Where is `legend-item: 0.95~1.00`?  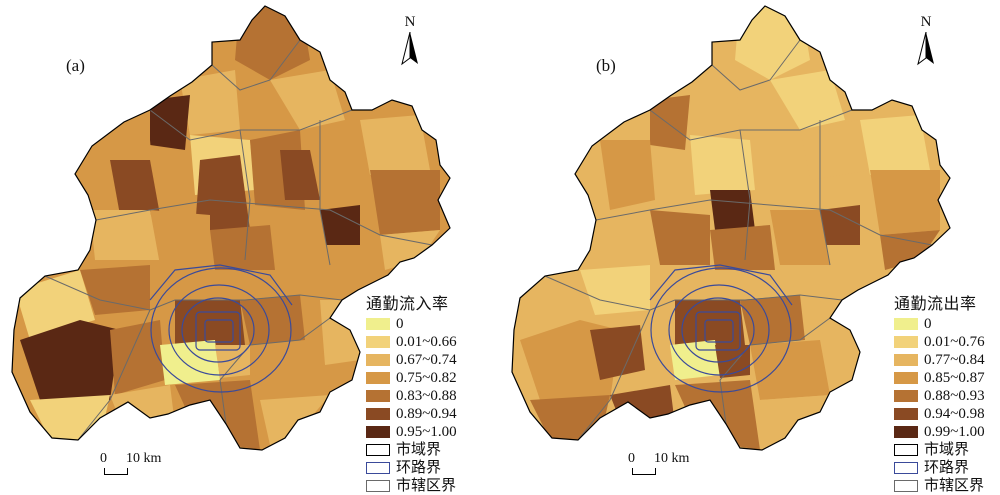
legend-item: 0.95~1.00 is located at coordinates (411, 432).